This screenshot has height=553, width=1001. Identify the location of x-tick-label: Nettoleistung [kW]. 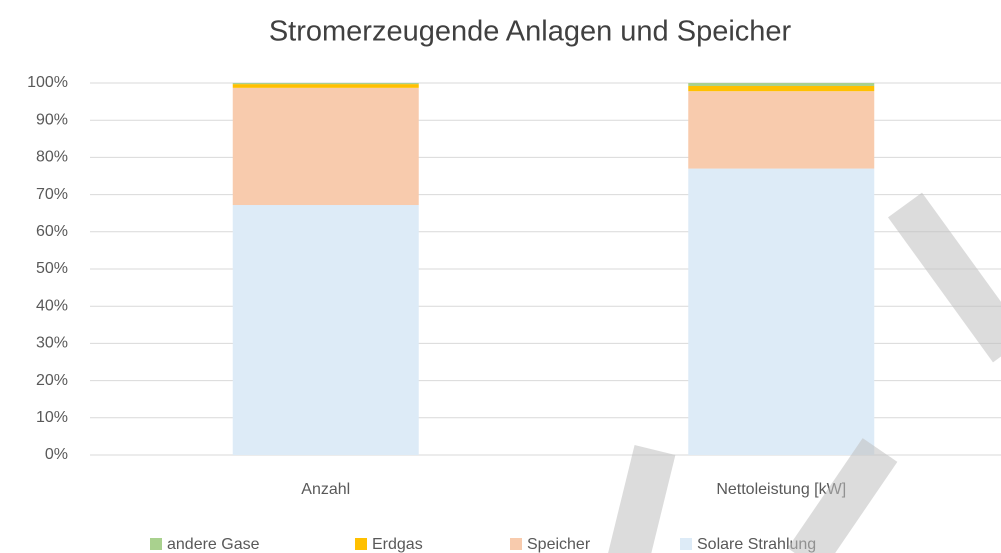
(781, 489).